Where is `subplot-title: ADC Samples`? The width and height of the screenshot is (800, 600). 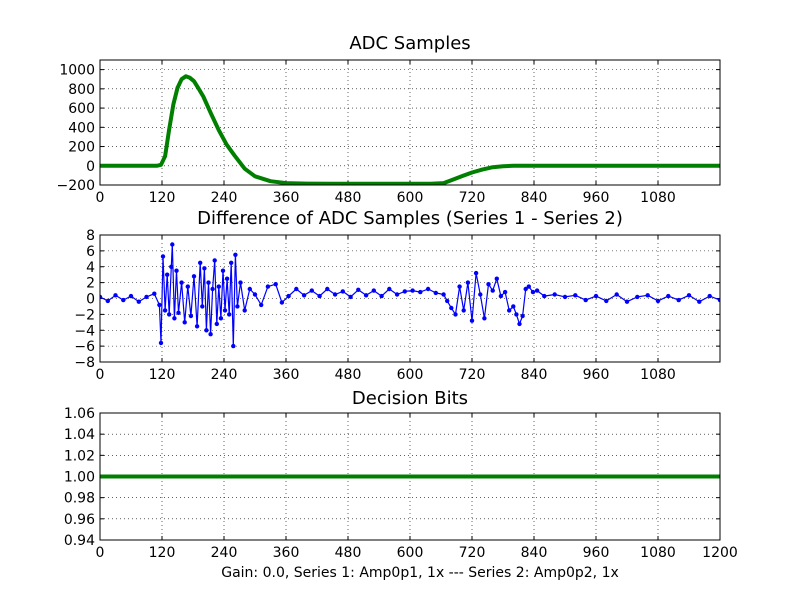
subplot-title: ADC Samples is located at coordinates (409, 43).